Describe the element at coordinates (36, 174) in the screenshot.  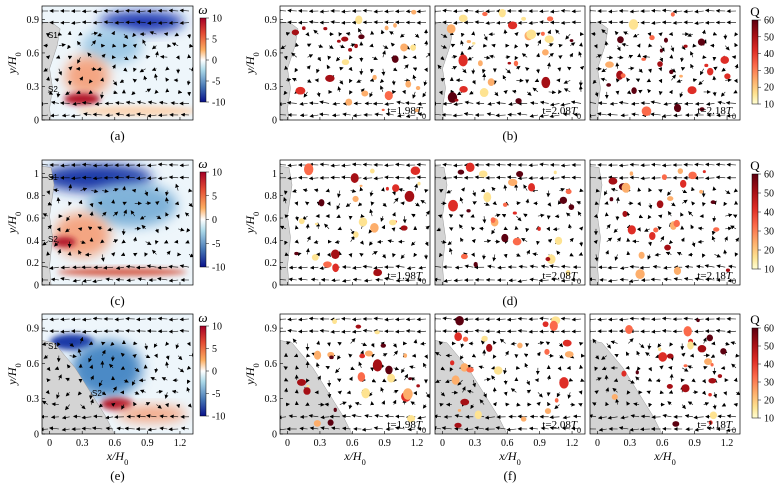
I see `y-tick-label: 1` at that location.